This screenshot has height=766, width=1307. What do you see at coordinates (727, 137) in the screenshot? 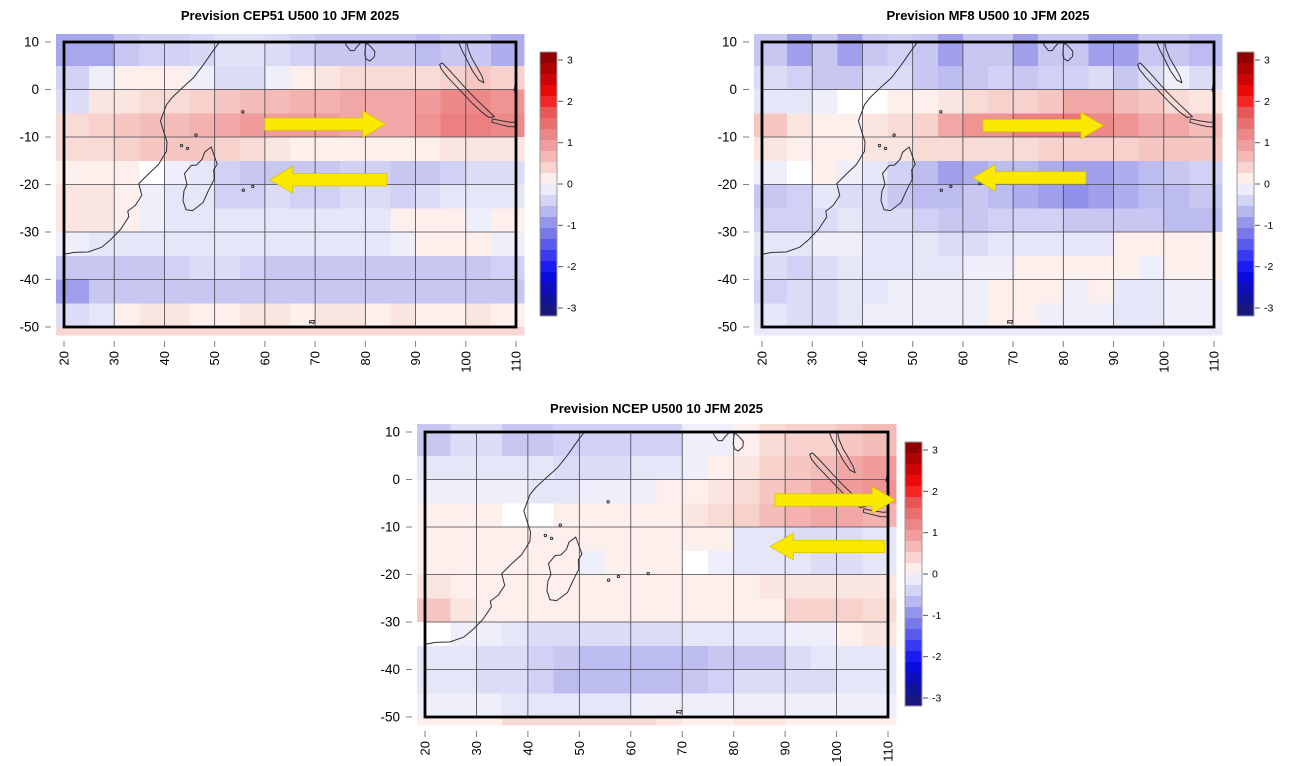
I see `y-tick-label: -10` at bounding box center [727, 137].